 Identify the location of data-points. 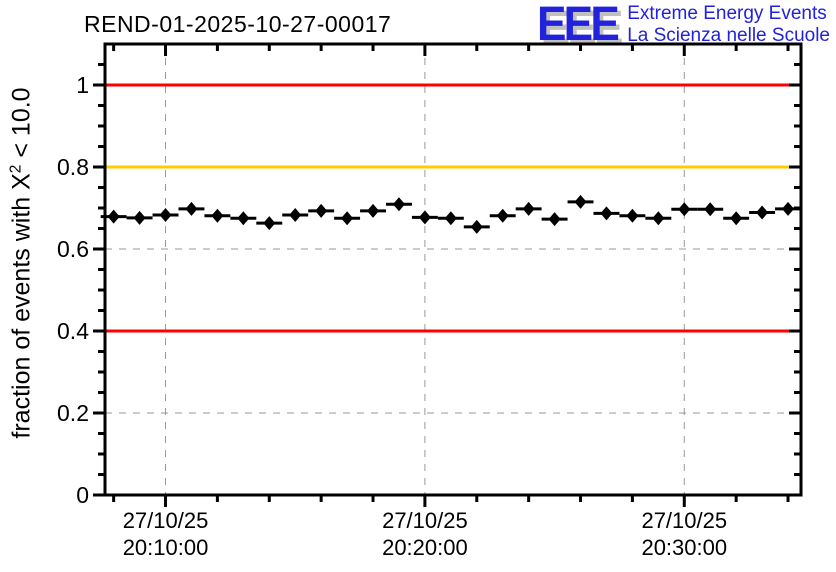
(451, 214).